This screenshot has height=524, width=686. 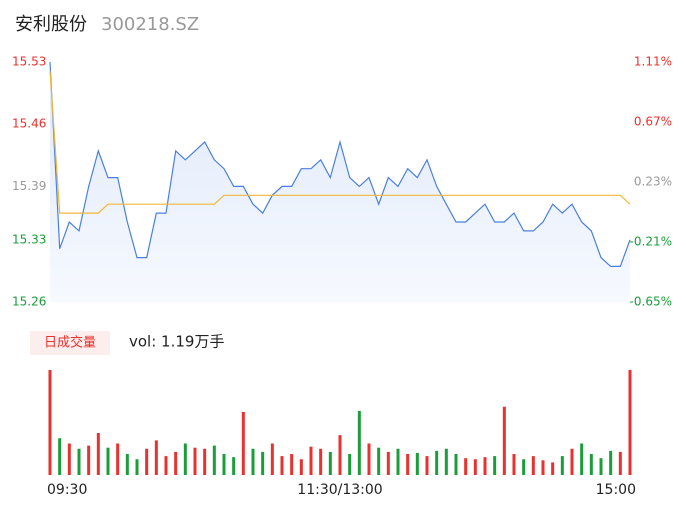 I want to click on y-tick-label: 15.26, so click(x=29, y=302).